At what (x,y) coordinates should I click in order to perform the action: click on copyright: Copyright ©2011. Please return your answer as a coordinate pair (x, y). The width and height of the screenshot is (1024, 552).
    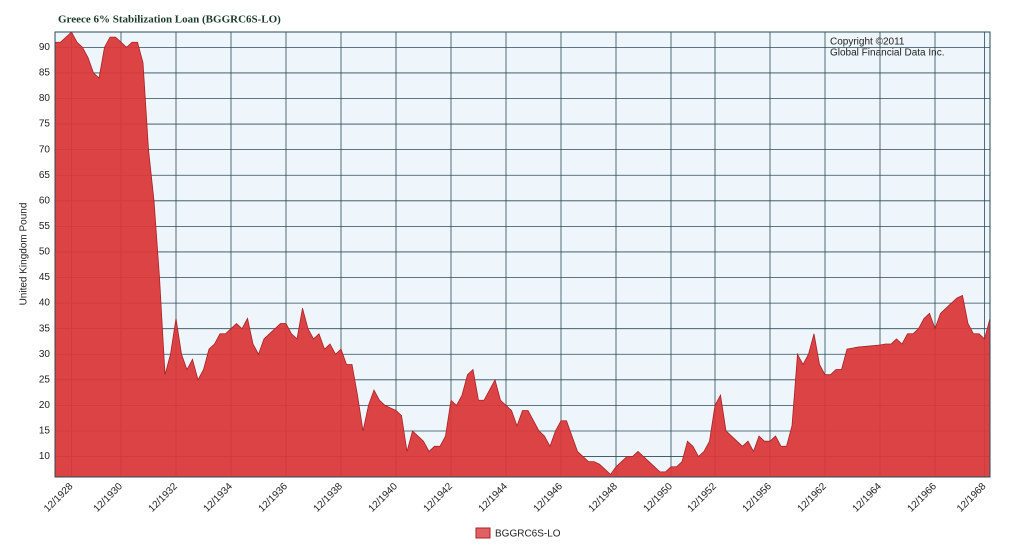
    Looking at the image, I should click on (867, 42).